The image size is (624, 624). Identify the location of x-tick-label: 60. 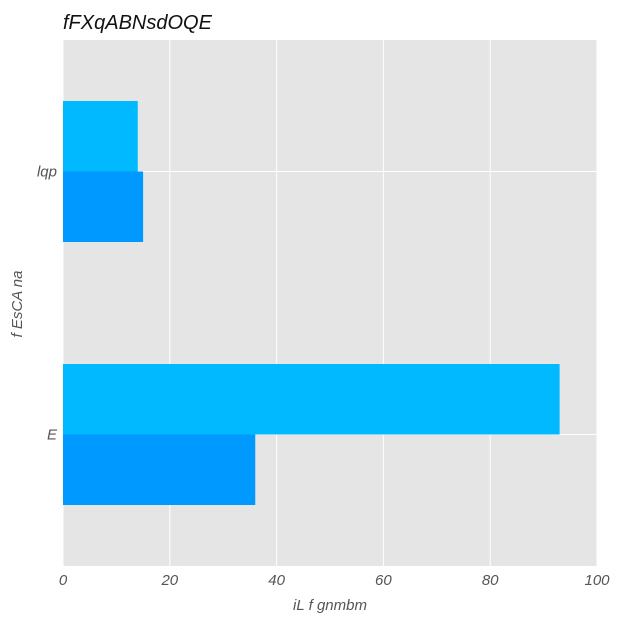
(383, 580).